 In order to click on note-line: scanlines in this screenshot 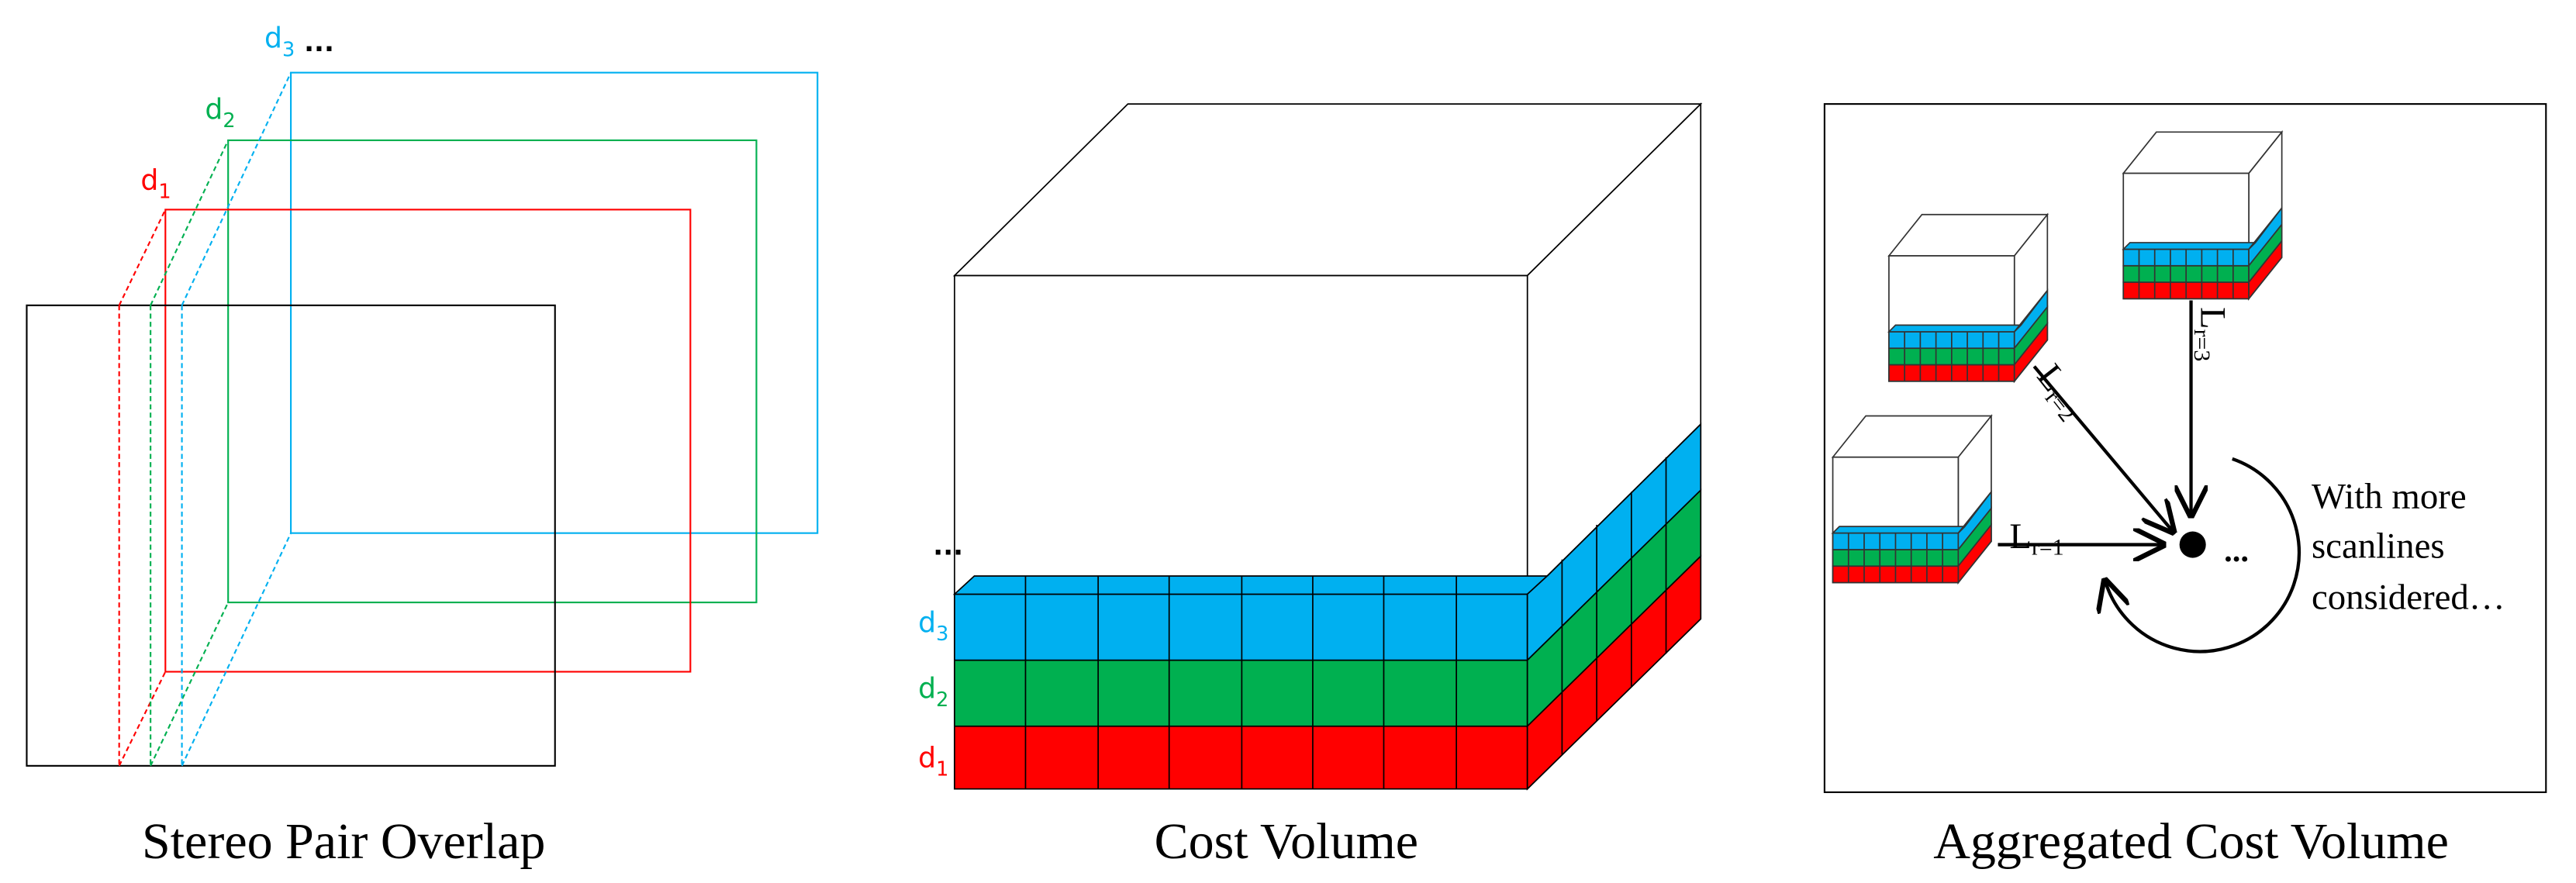, I will do `click(2378, 546)`.